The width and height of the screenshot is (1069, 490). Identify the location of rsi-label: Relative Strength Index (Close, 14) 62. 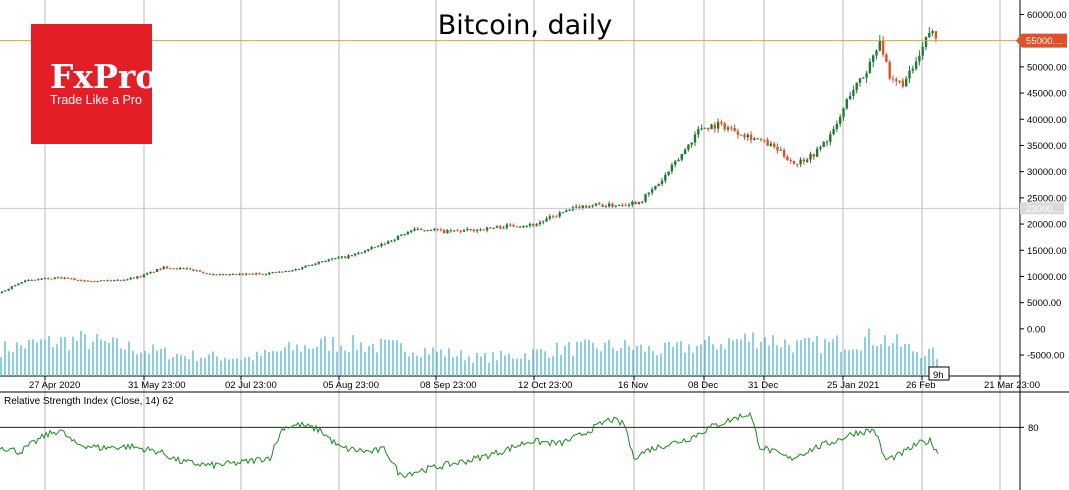
(89, 401).